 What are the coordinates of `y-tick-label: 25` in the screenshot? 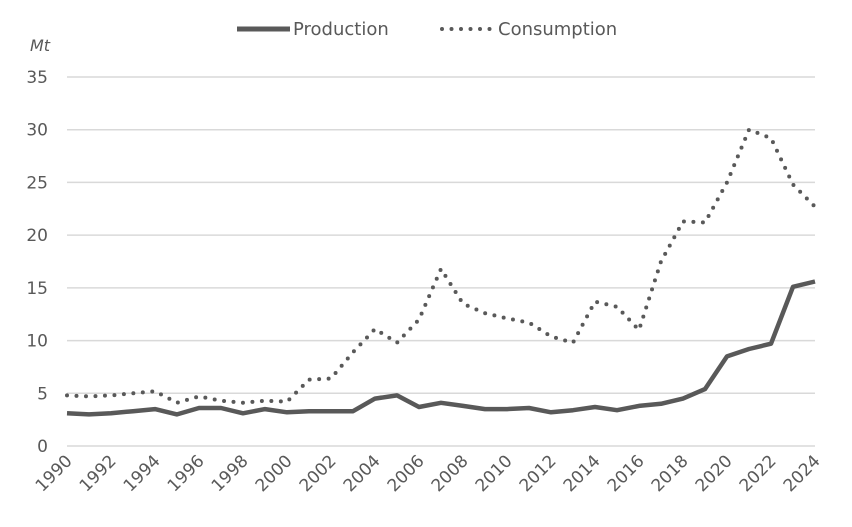 It's located at (37, 183).